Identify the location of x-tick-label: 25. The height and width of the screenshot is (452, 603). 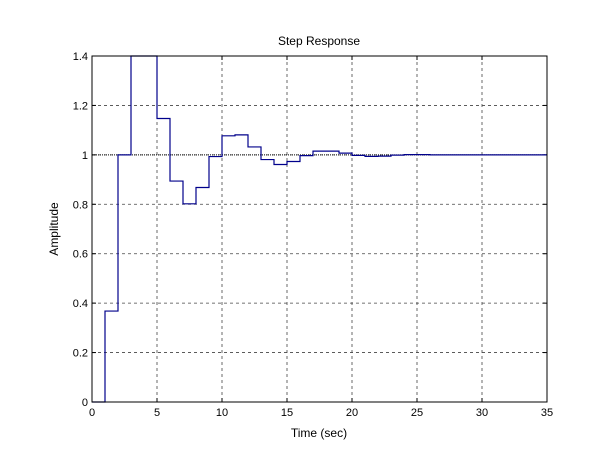
(417, 413).